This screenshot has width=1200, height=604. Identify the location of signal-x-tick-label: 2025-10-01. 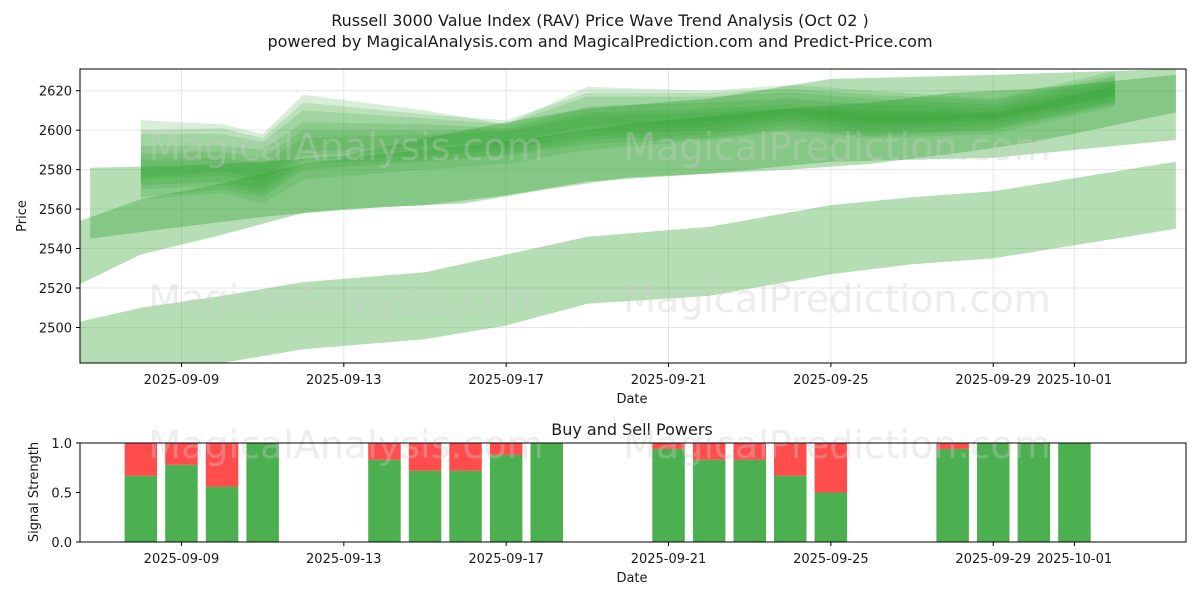
(1075, 559).